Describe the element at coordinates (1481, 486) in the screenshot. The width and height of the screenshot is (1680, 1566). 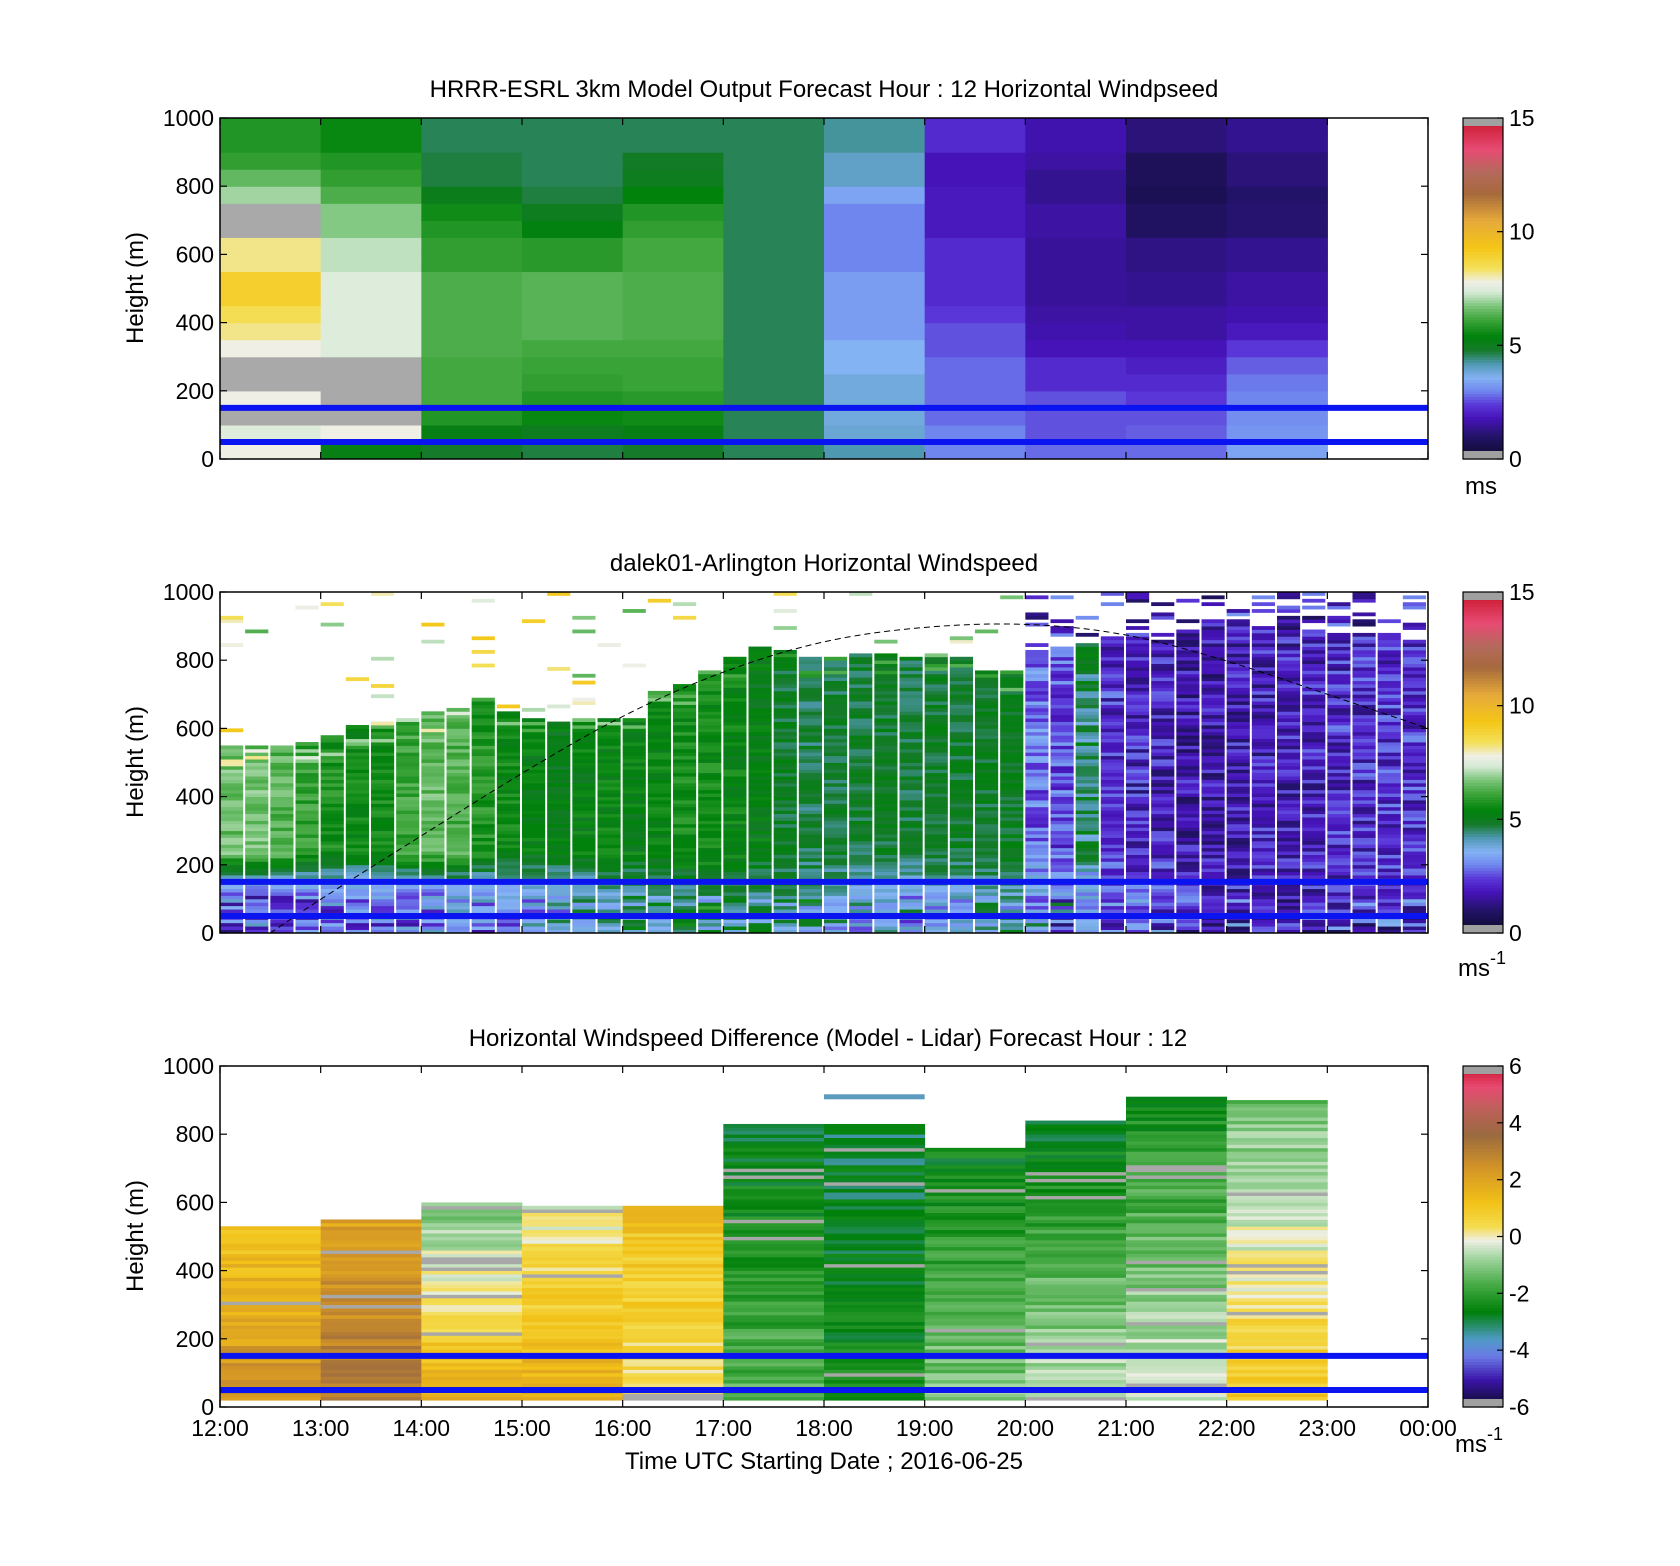
I see `panel-model-colorbar-unit: ms` at that location.